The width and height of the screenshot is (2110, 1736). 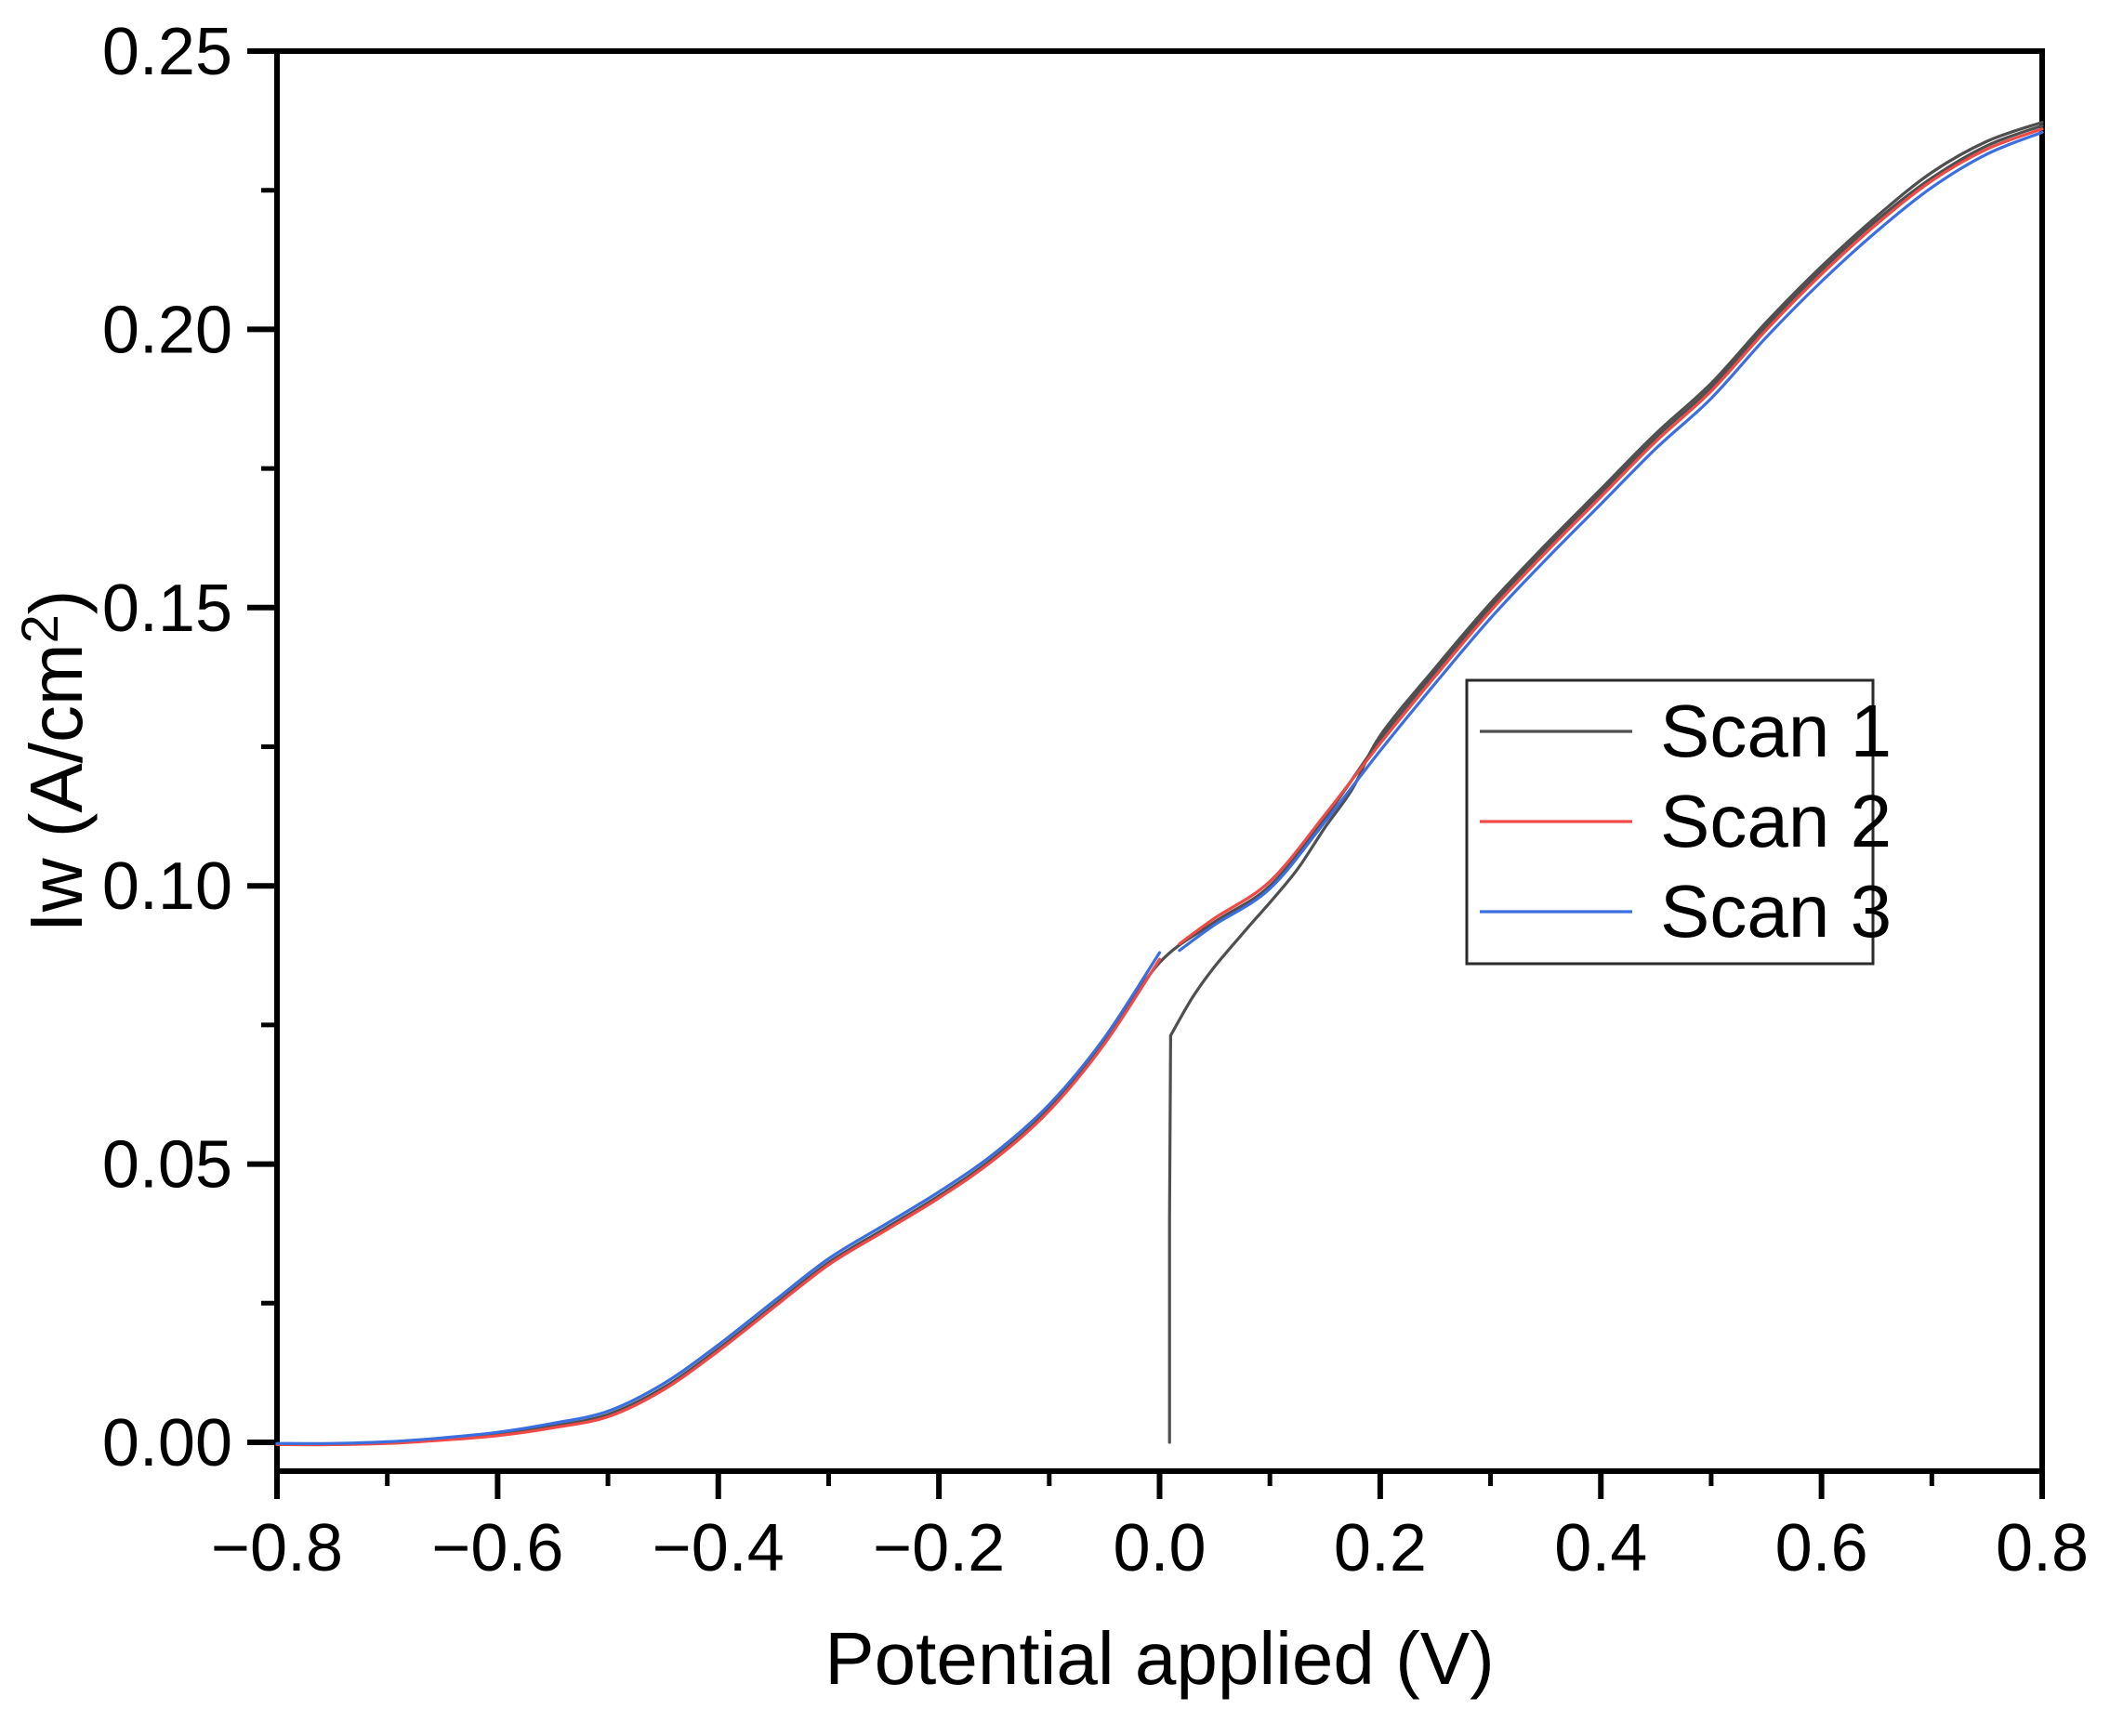 What do you see at coordinates (54, 761) in the screenshot?
I see `y-axis-title: Iw (A/cm2)` at bounding box center [54, 761].